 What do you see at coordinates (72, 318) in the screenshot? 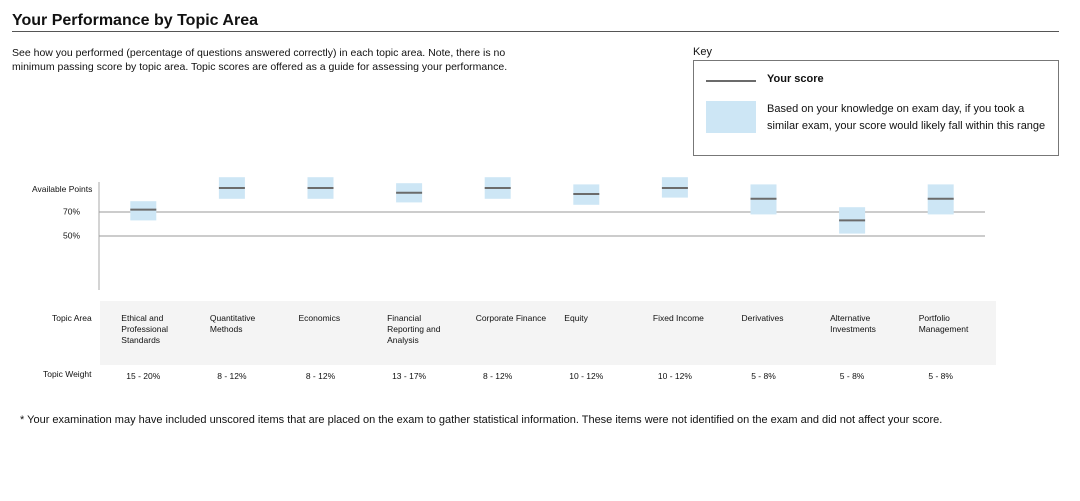
I see `row-label: Topic Area` at bounding box center [72, 318].